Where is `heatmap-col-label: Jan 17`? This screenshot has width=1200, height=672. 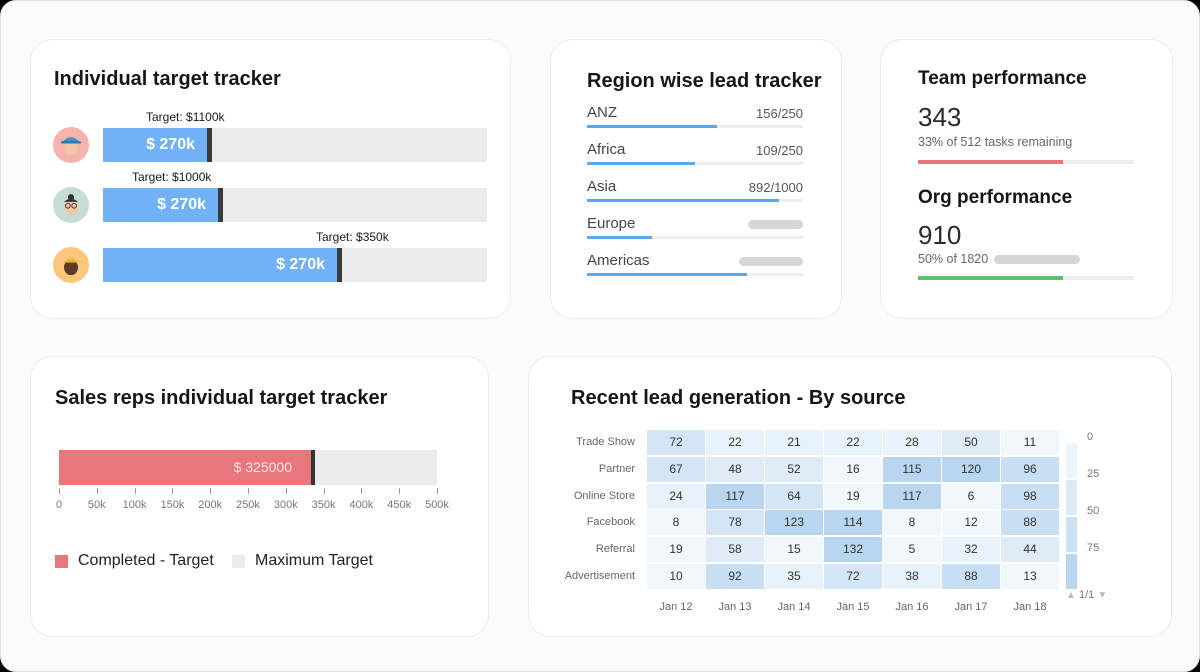 heatmap-col-label: Jan 17 is located at coordinates (971, 606).